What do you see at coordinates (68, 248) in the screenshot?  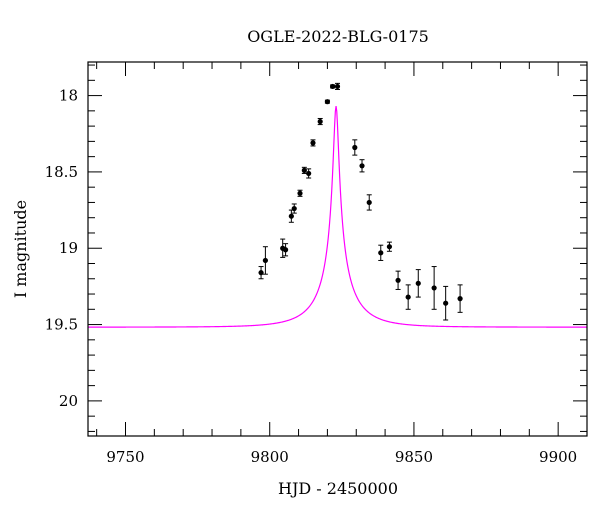 I see `y-tick-label: 19` at bounding box center [68, 248].